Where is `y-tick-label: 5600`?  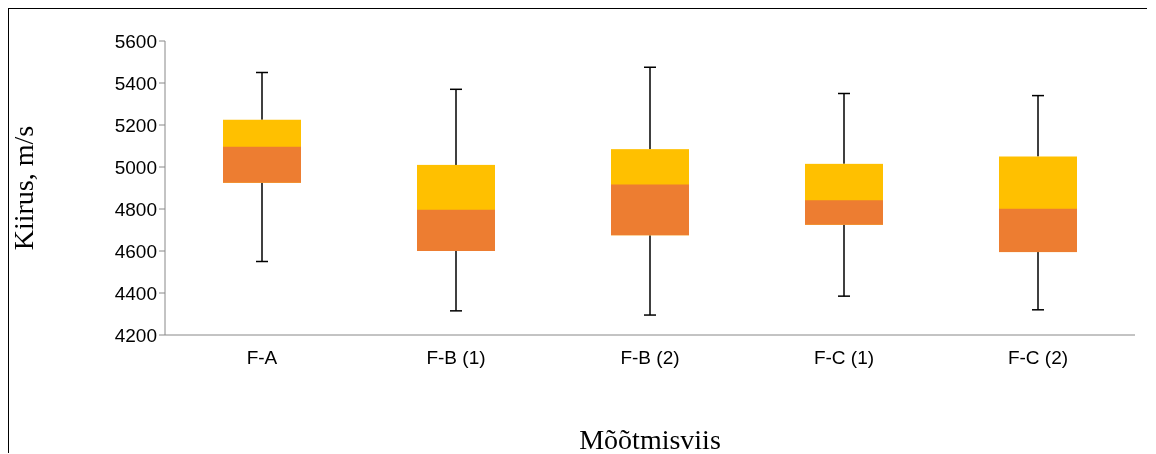 y-tick-label: 5600 is located at coordinates (135, 41).